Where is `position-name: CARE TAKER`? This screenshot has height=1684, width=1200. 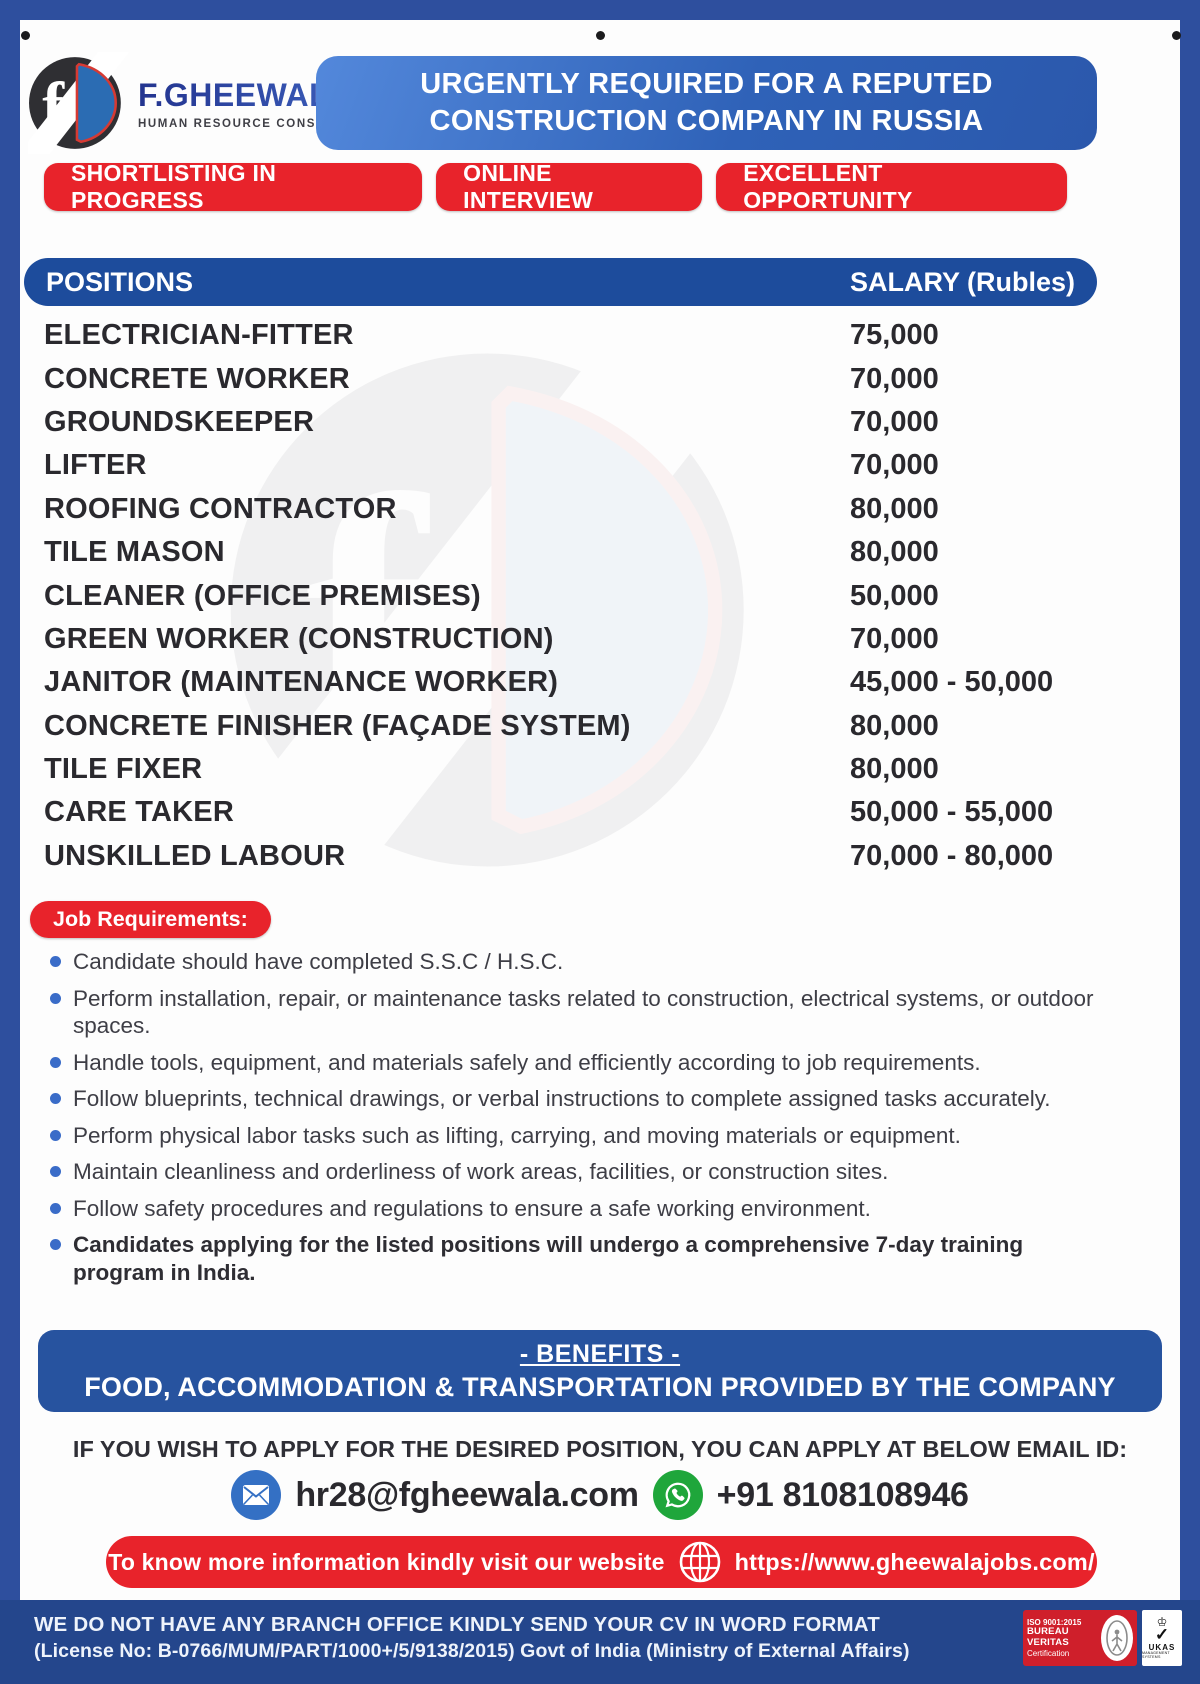
position-name: CARE TAKER is located at coordinates (139, 812).